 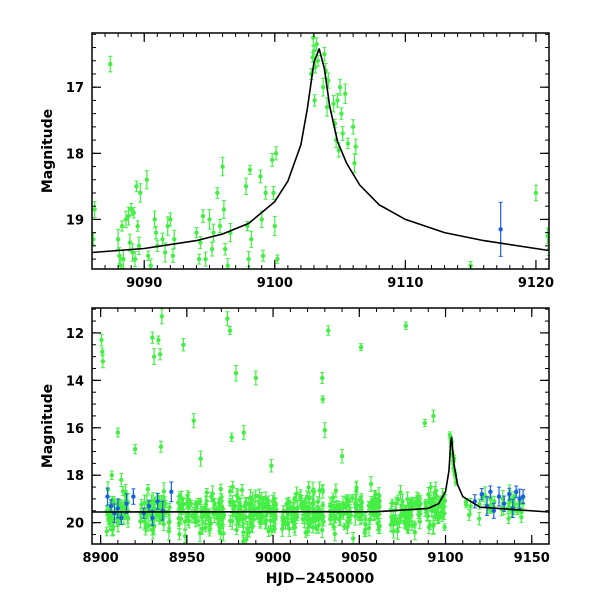 What do you see at coordinates (536, 283) in the screenshot?
I see `x-tick-label: 9120` at bounding box center [536, 283].